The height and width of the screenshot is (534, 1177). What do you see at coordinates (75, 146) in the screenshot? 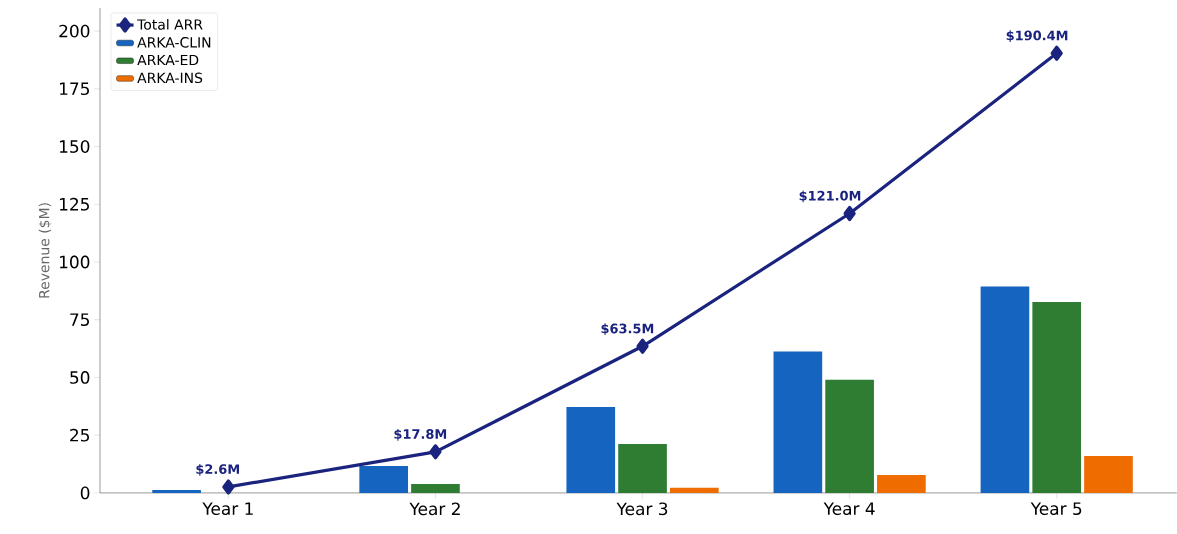
I see `y-tick-label: 150` at bounding box center [75, 146].